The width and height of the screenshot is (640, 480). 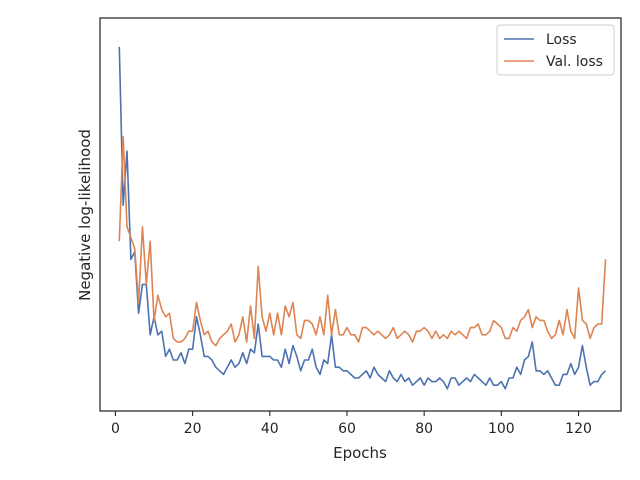 What do you see at coordinates (360, 453) in the screenshot?
I see `x-axis-label: Epochs` at bounding box center [360, 453].